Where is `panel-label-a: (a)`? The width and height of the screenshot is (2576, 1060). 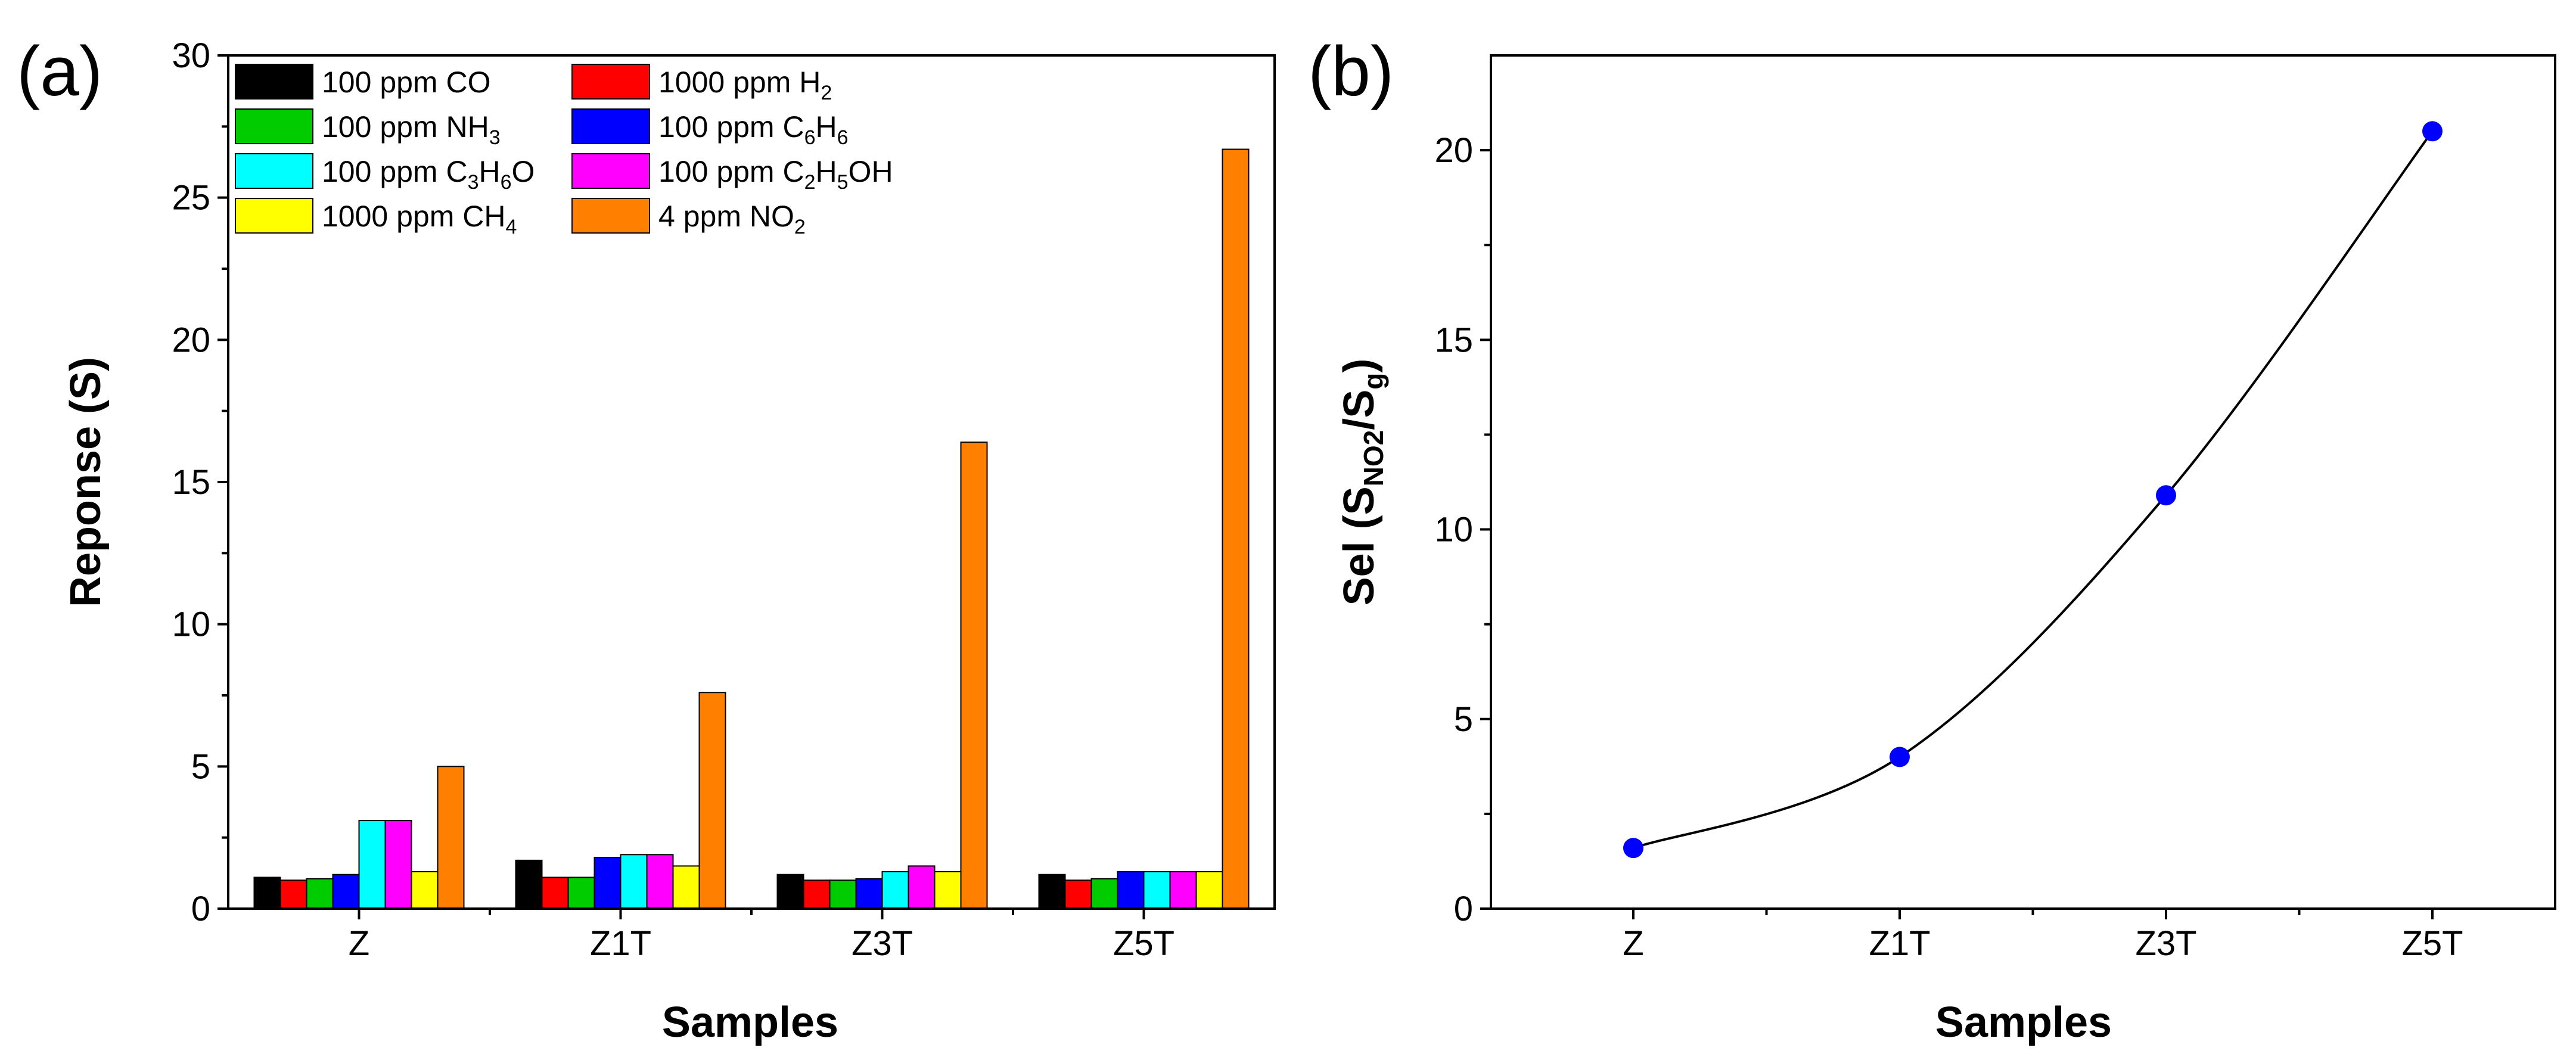 panel-label-a: (a) is located at coordinates (59, 71).